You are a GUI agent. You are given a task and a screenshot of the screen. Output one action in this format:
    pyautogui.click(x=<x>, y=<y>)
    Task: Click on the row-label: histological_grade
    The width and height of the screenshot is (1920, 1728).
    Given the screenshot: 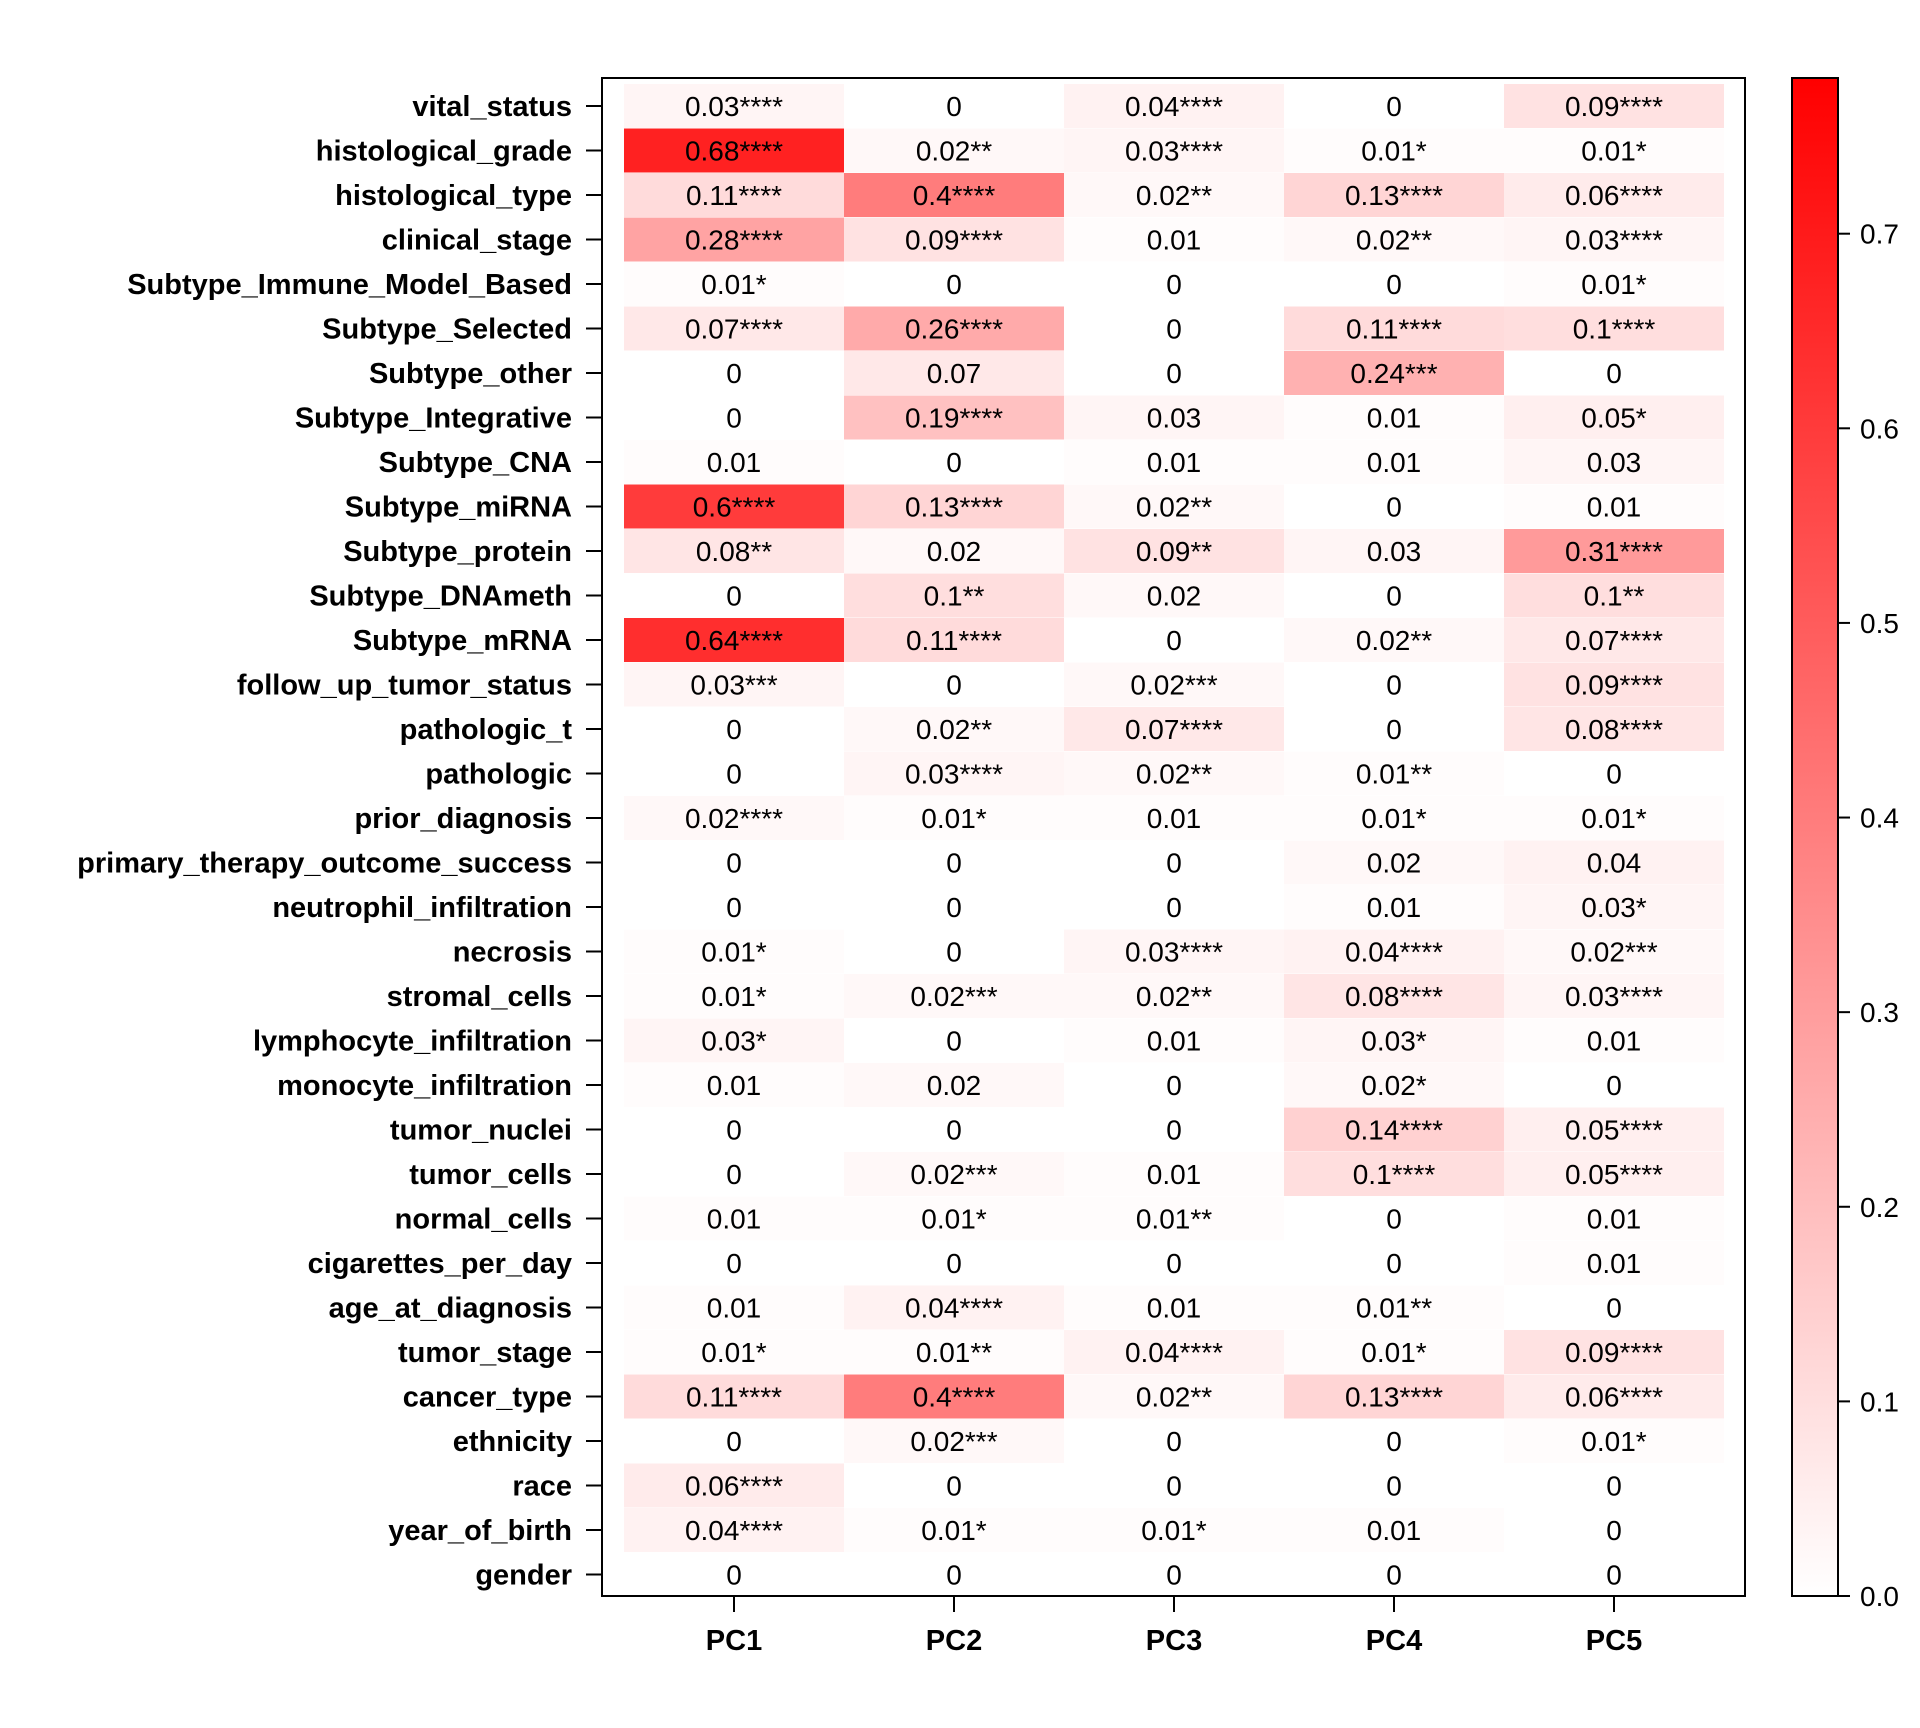 What is the action you would take?
    pyautogui.click(x=444, y=152)
    